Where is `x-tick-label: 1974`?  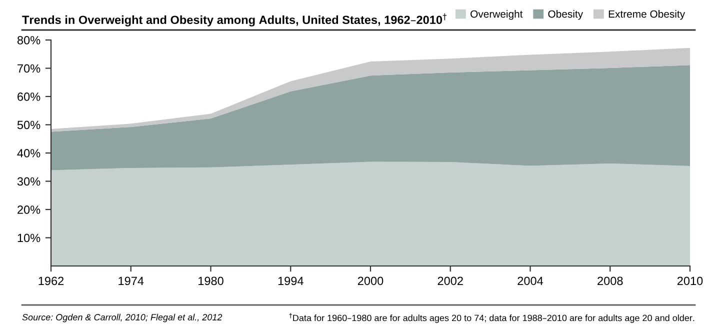 x-tick-label: 1974 is located at coordinates (131, 281).